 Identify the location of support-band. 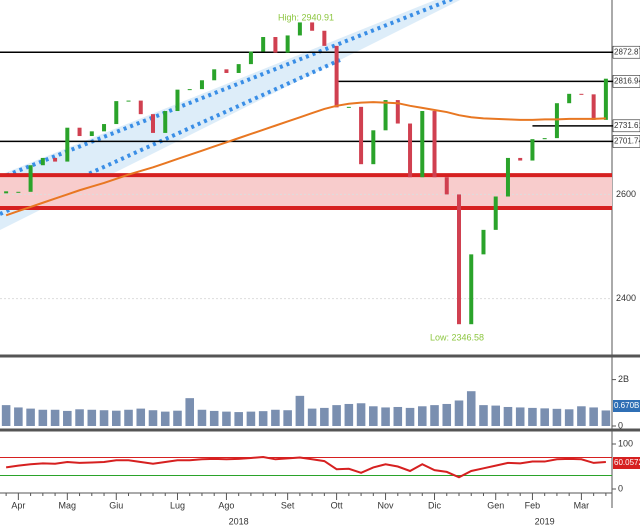
(306, 191).